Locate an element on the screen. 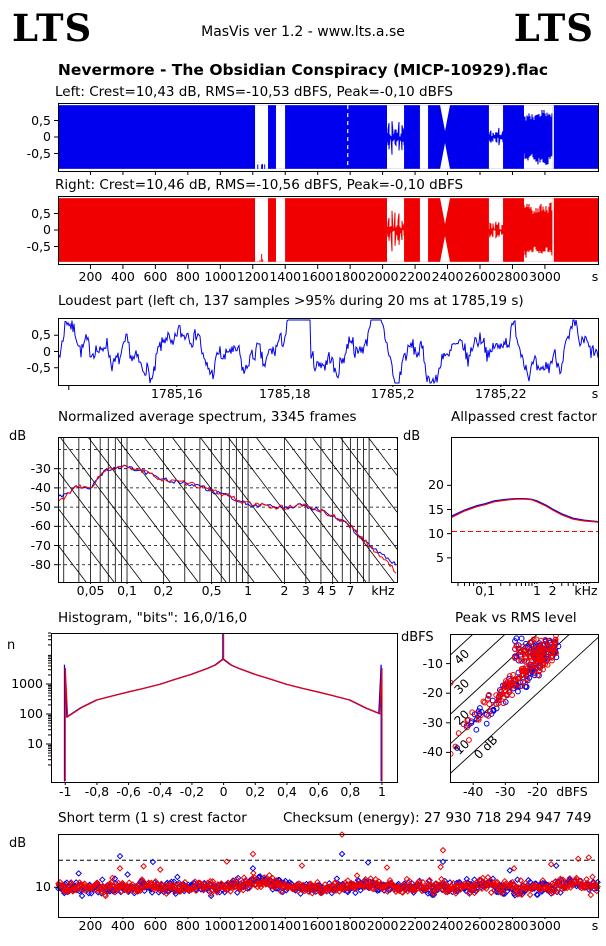 The width and height of the screenshot is (606, 946). tick-label: -30 is located at coordinates (432, 722).